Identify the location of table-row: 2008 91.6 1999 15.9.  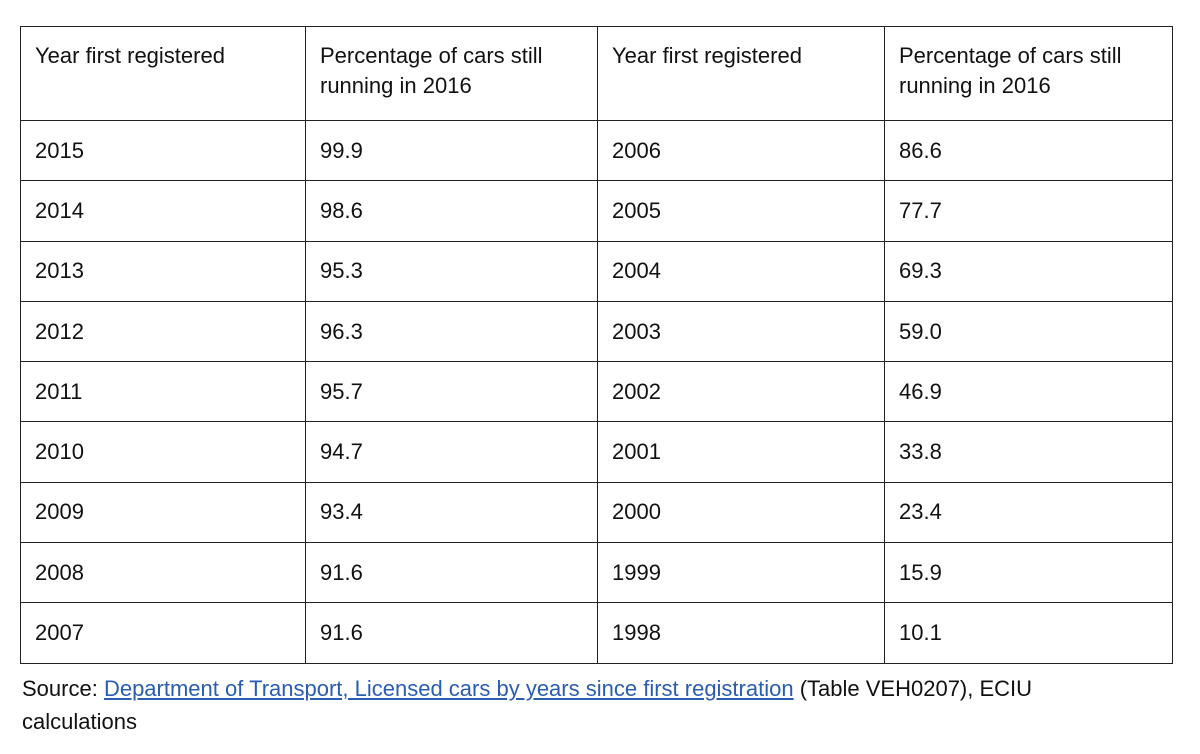
(596, 573).